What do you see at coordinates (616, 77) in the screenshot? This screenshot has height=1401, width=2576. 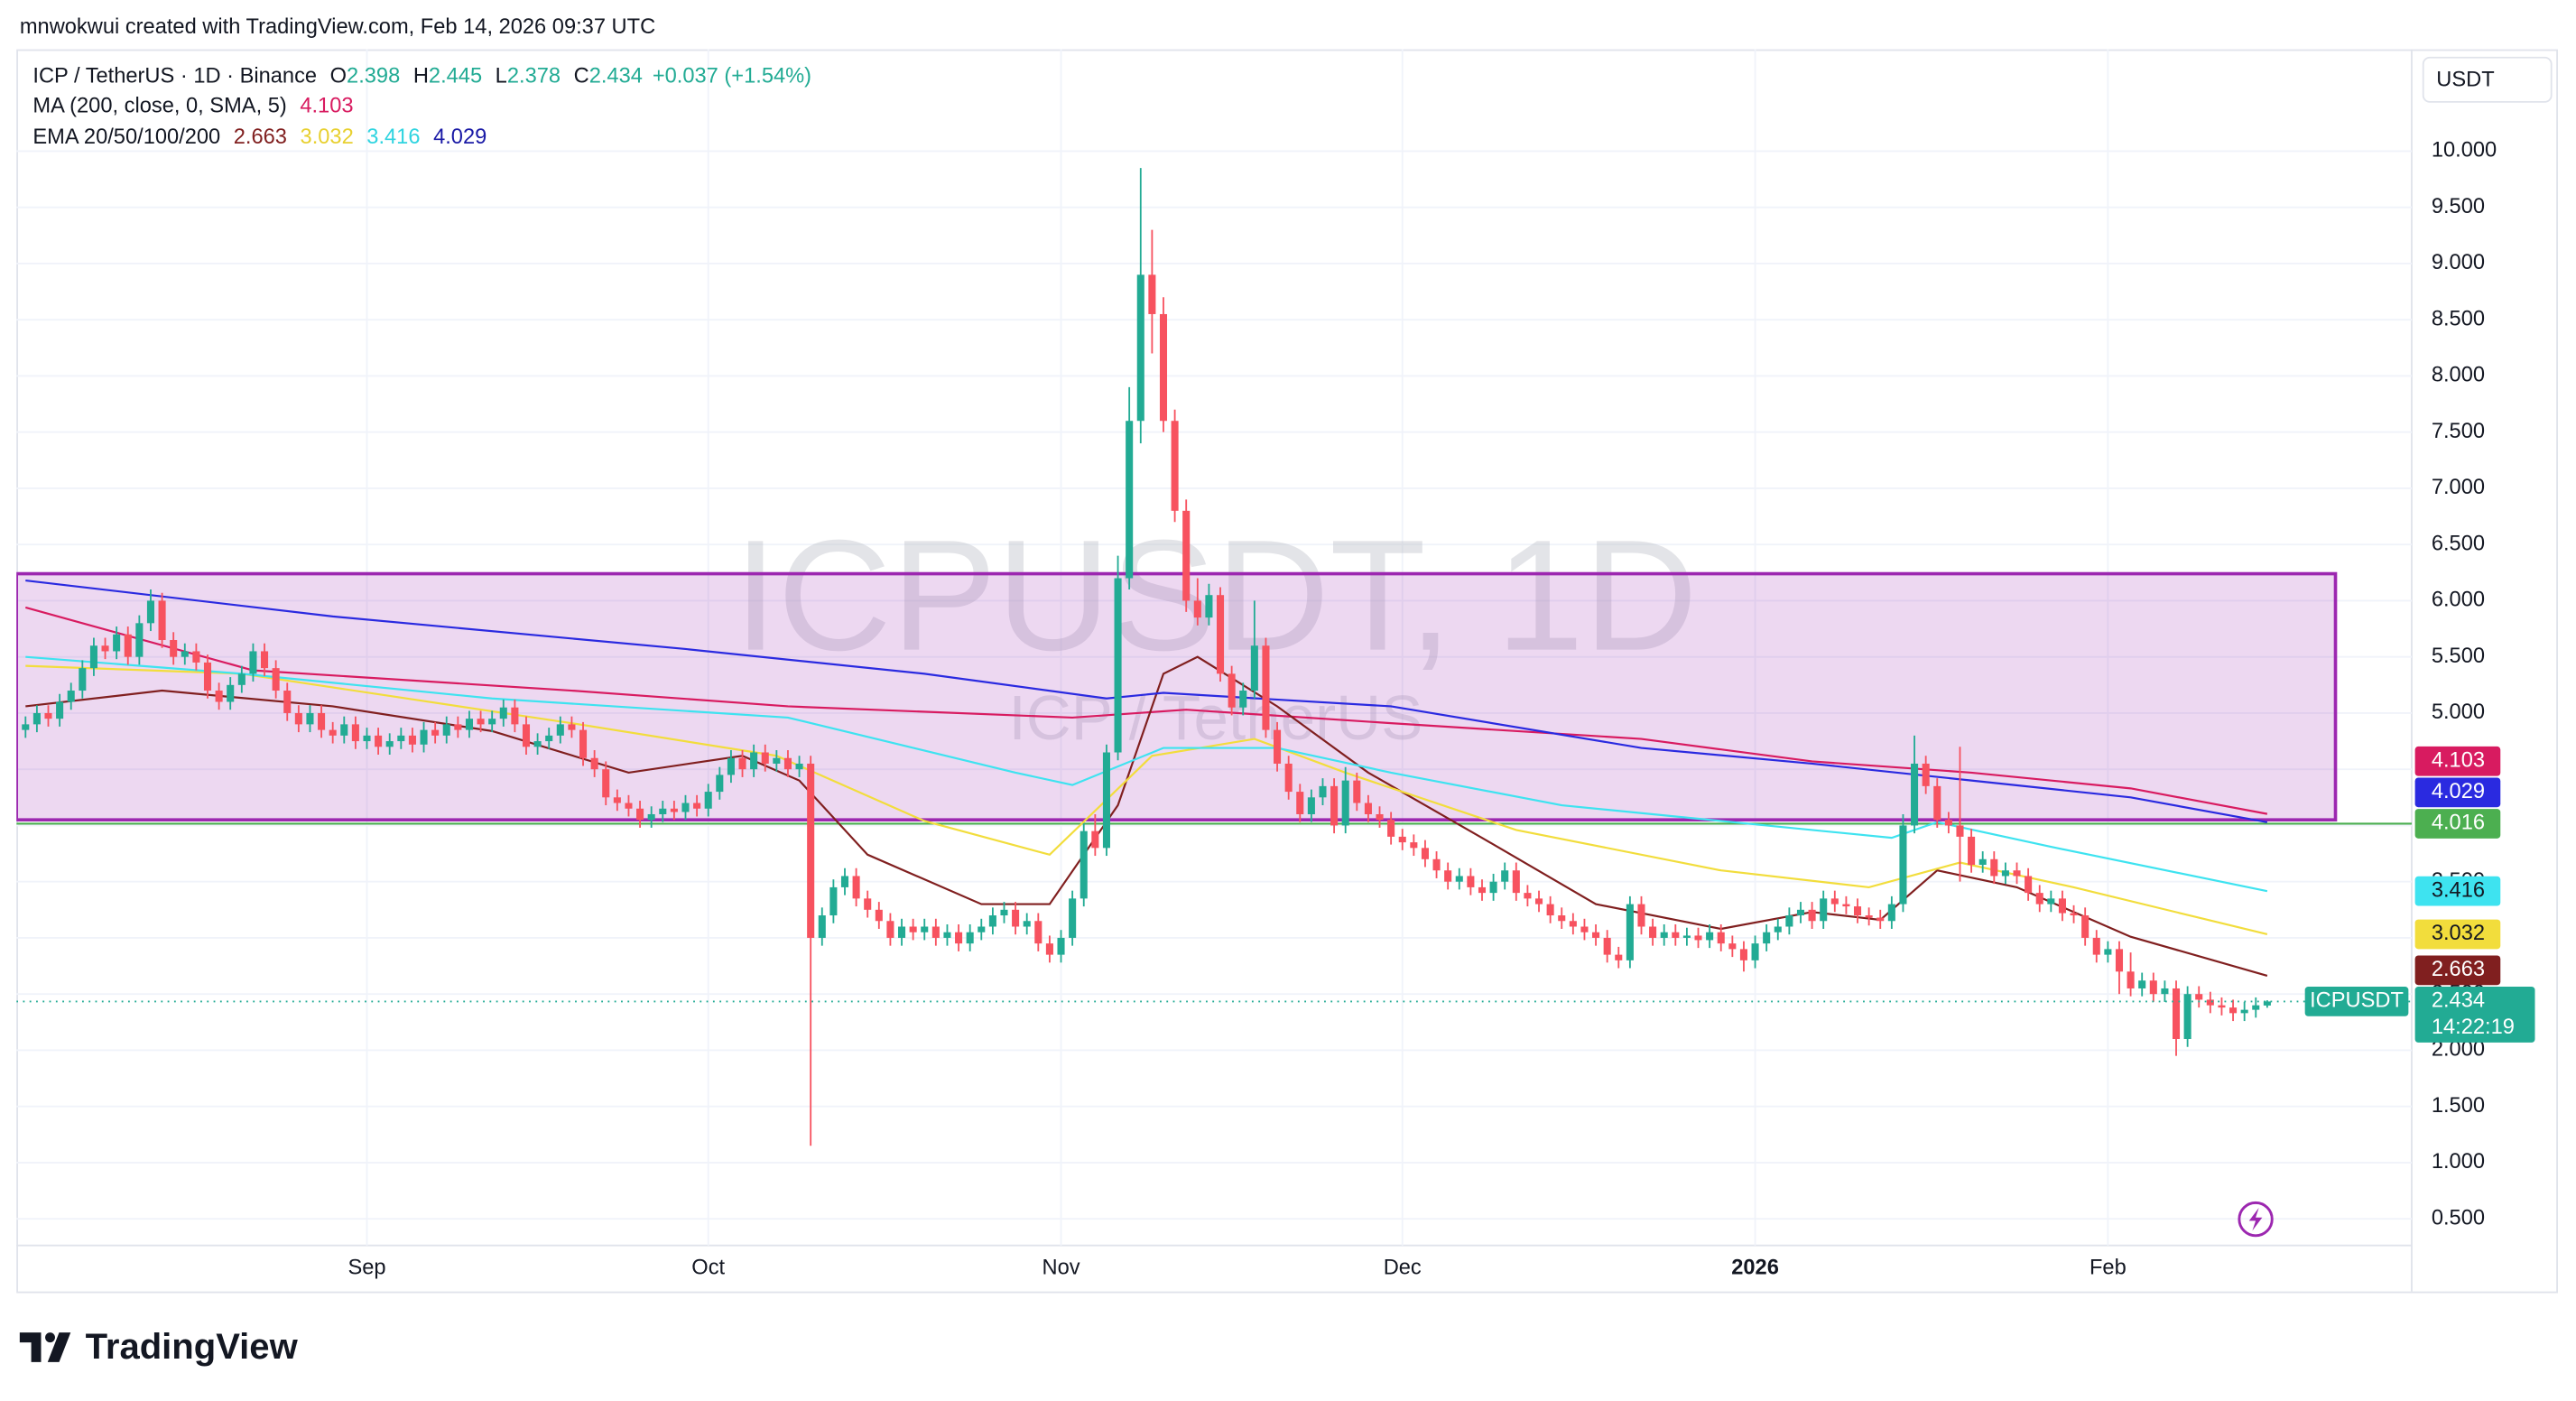 I see `close-value: 2.434` at bounding box center [616, 77].